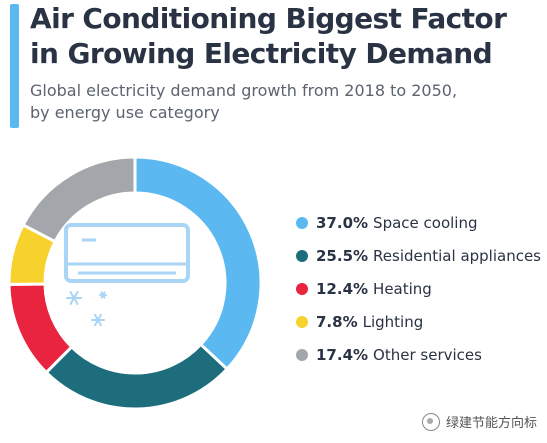 This screenshot has width=547, height=443. Describe the element at coordinates (137, 376) in the screenshot. I see `donut-slice-residential-appliances` at that location.